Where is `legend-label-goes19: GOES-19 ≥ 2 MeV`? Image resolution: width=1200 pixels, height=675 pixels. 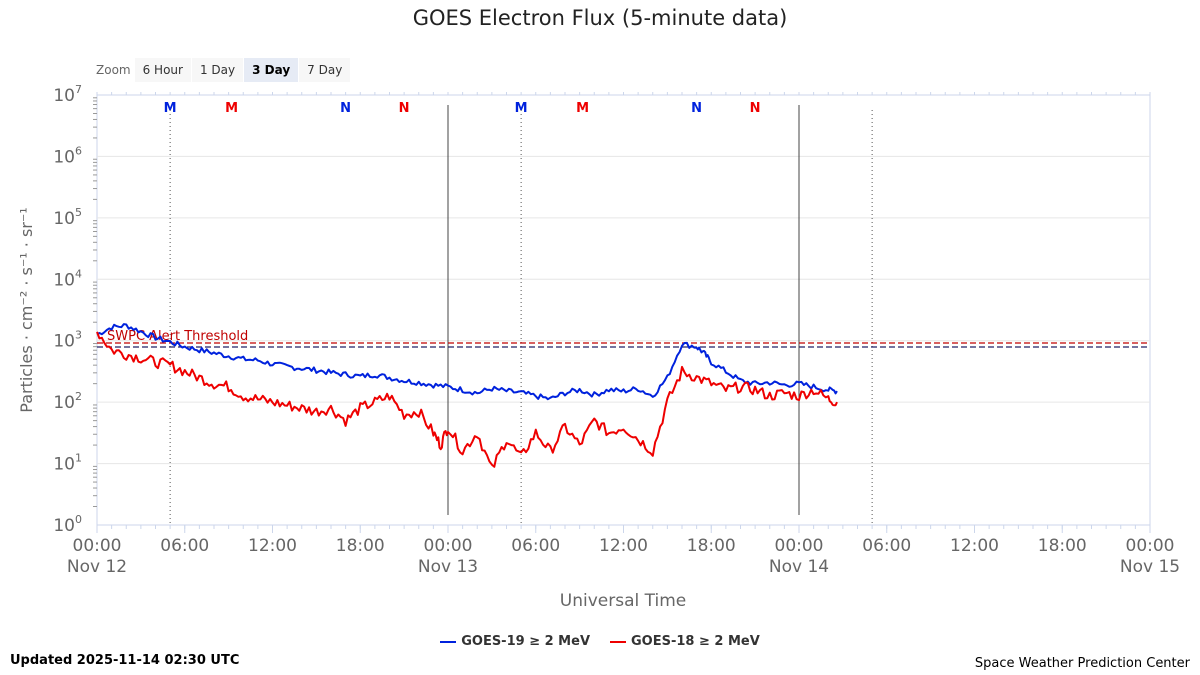 legend-label-goes19: GOES-19 ≥ 2 MeV is located at coordinates (525, 641).